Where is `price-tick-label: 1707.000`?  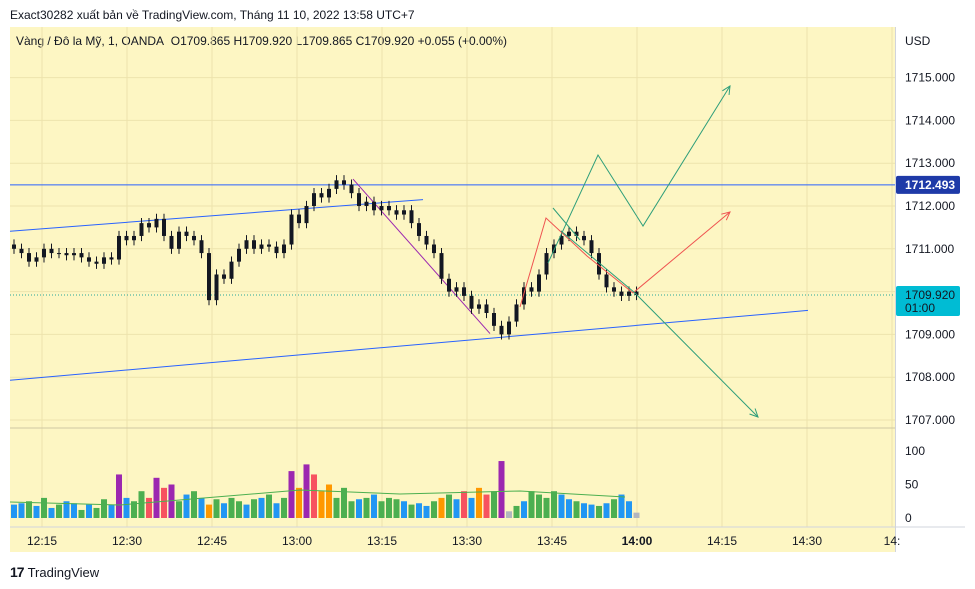
price-tick-label: 1707.000 is located at coordinates (930, 420).